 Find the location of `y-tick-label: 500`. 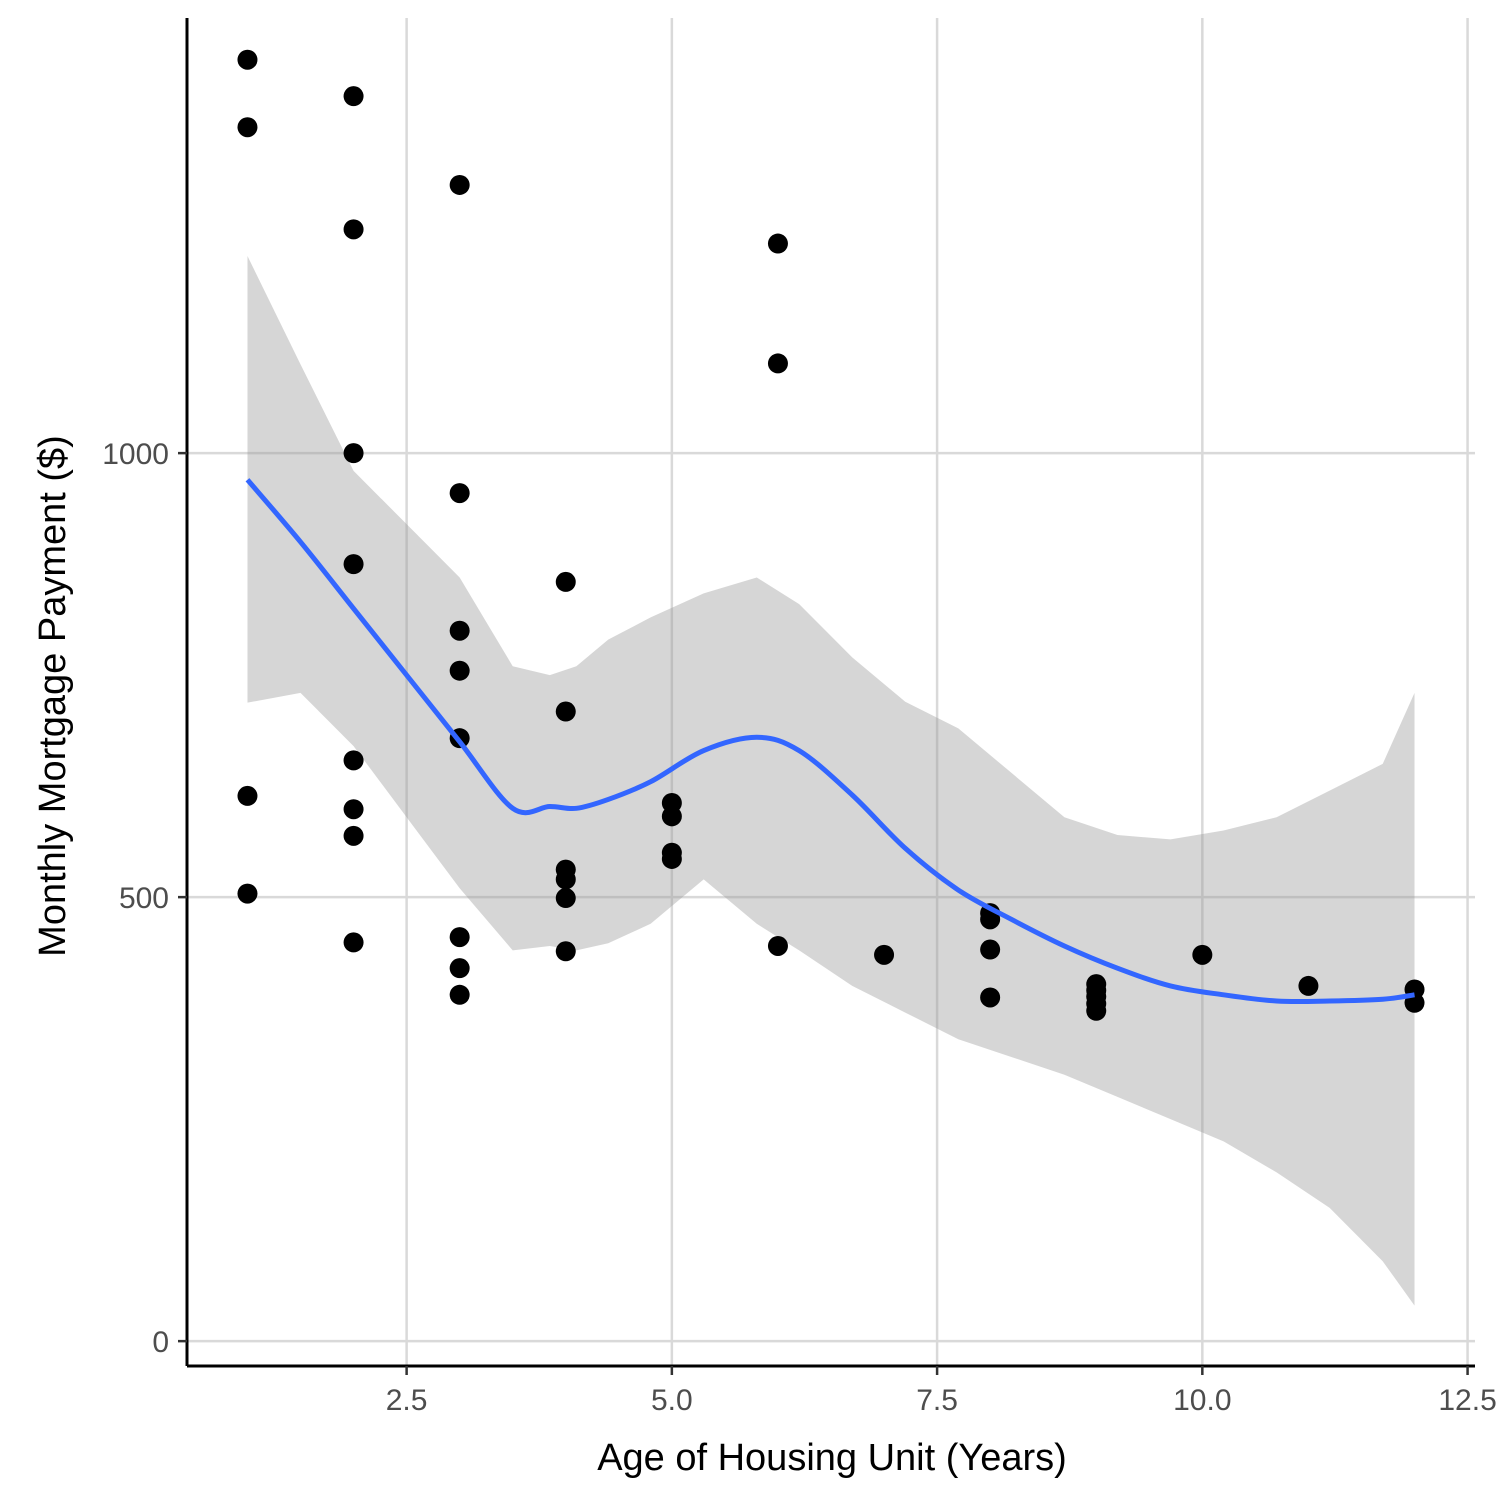

y-tick-label: 500 is located at coordinates (144, 898).